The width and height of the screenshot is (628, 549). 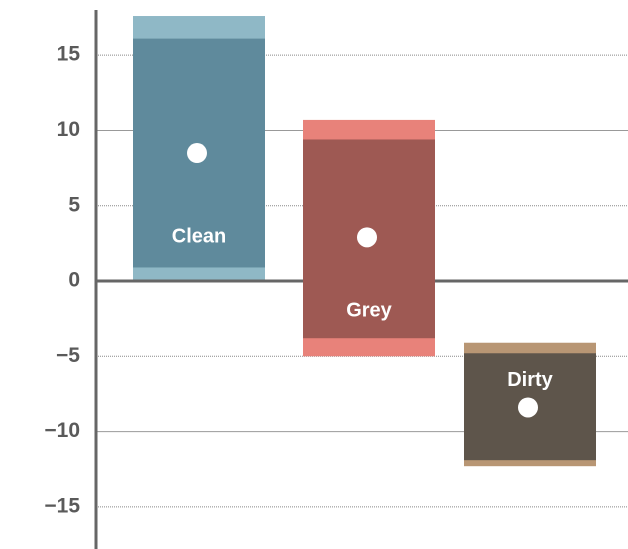 What do you see at coordinates (369, 311) in the screenshot?
I see `category-label: Grey` at bounding box center [369, 311].